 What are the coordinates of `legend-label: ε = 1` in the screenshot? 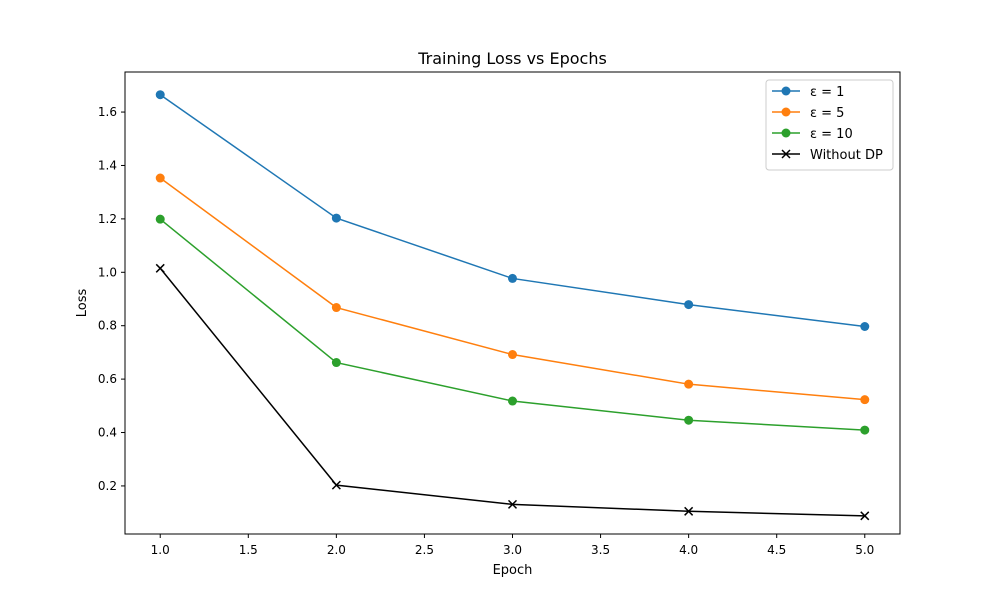 It's located at (827, 92).